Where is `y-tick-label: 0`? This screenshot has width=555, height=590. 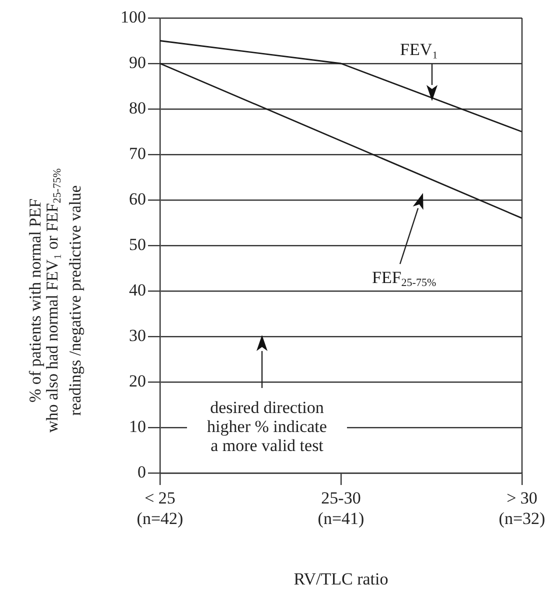 y-tick-label: 0 is located at coordinates (142, 472).